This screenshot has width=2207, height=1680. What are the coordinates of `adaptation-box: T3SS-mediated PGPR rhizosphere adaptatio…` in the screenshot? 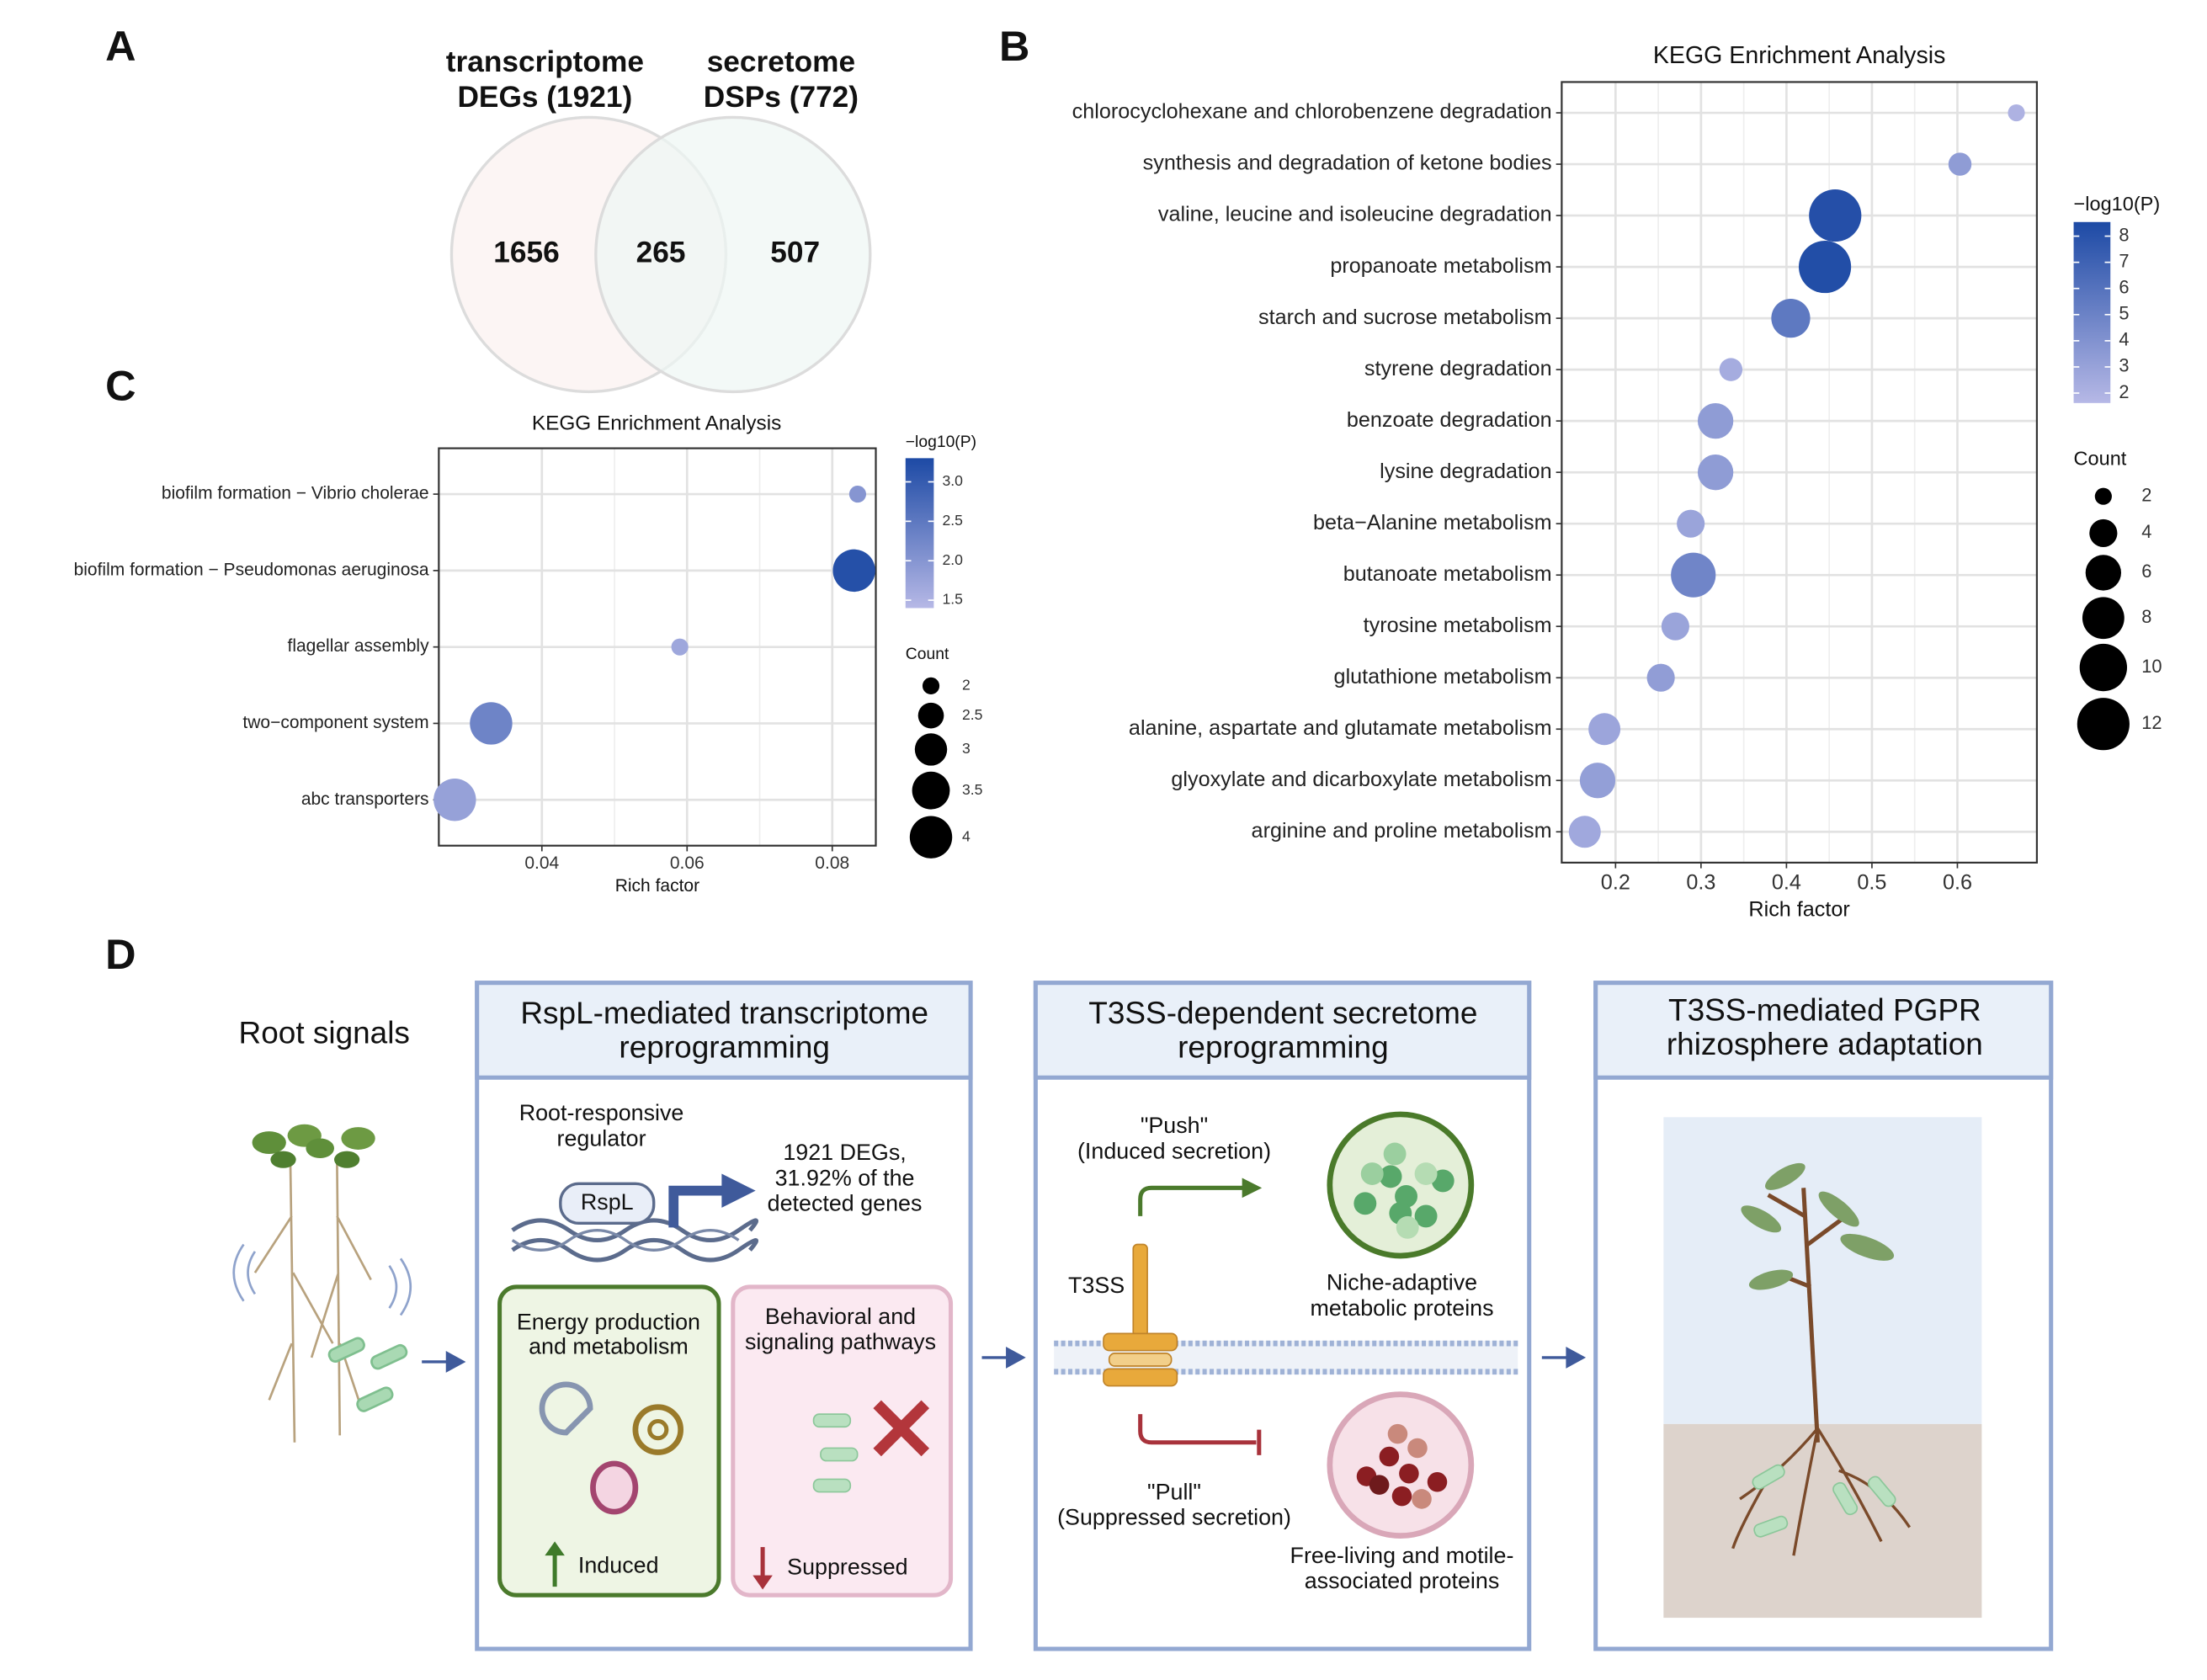 It's located at (1824, 1316).